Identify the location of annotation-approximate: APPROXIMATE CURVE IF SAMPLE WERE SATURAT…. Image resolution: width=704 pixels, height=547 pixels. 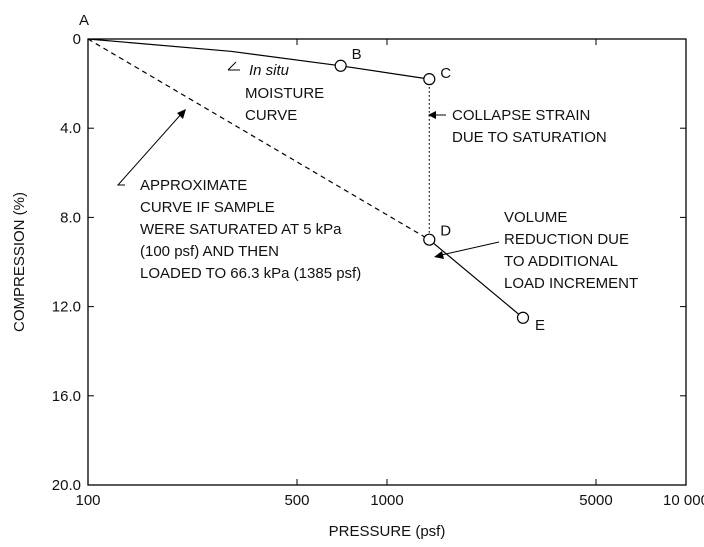
(238, 195).